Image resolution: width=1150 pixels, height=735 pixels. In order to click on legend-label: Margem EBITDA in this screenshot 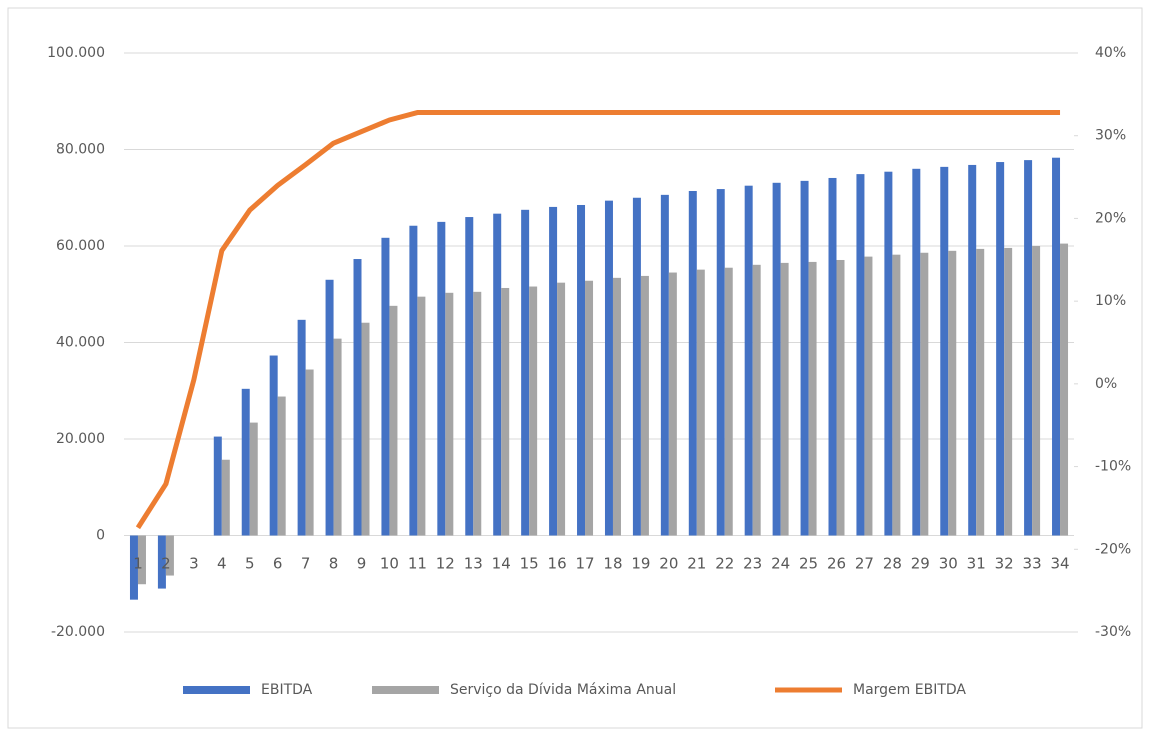, I will do `click(909, 690)`.